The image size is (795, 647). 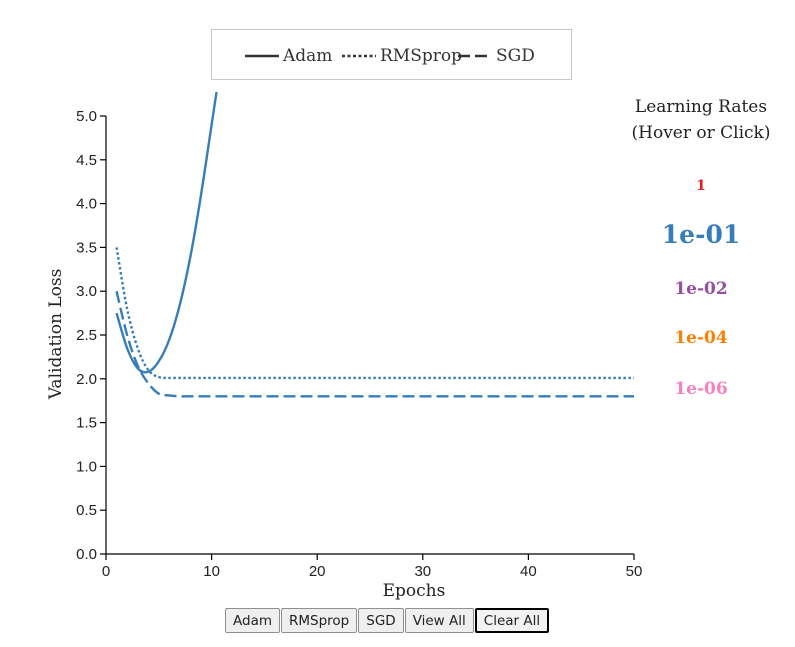 I want to click on view-all-button: View All, so click(x=439, y=620).